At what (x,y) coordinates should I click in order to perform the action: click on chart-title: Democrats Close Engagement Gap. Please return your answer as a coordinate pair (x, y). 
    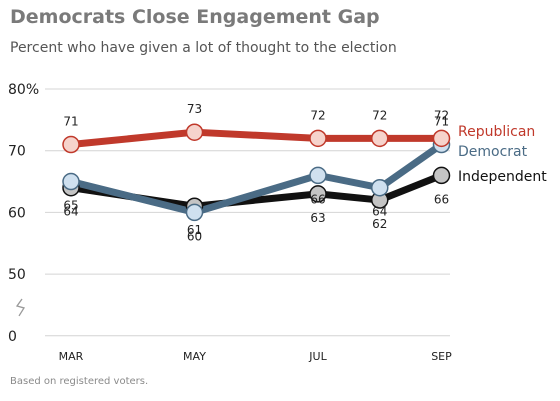
    Looking at the image, I should click on (195, 17).